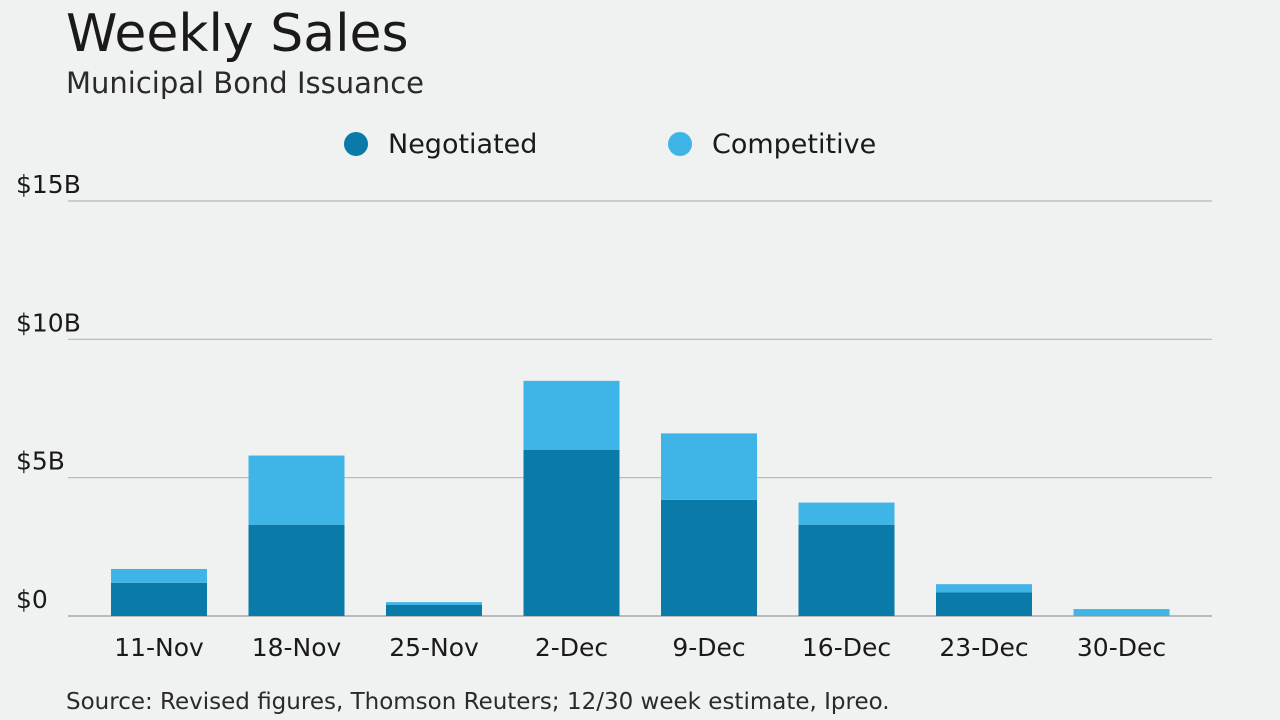 This screenshot has height=720, width=1280. Describe the element at coordinates (571, 533) in the screenshot. I see `bar-negotiated-2-dec` at that location.